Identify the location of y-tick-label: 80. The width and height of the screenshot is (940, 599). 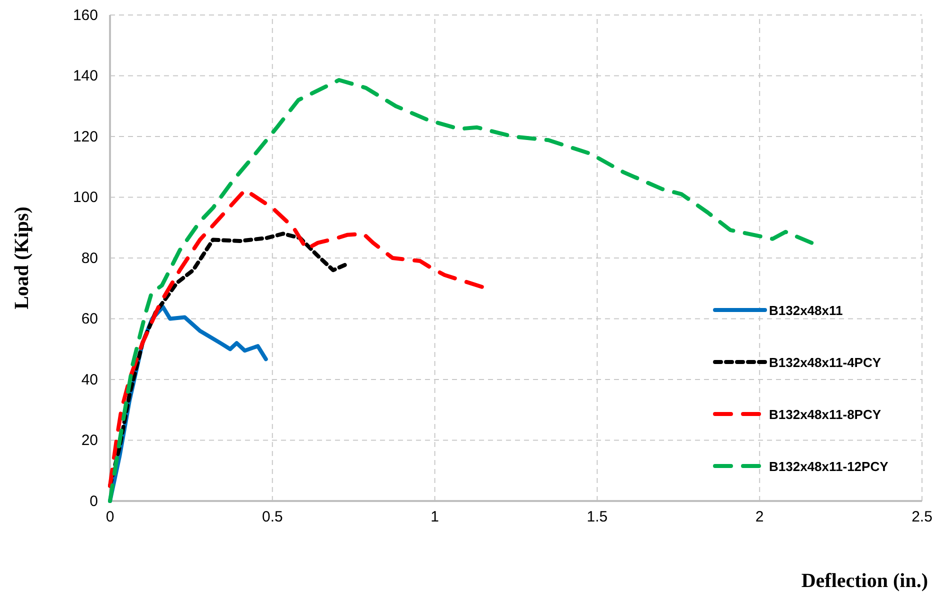
(89, 258).